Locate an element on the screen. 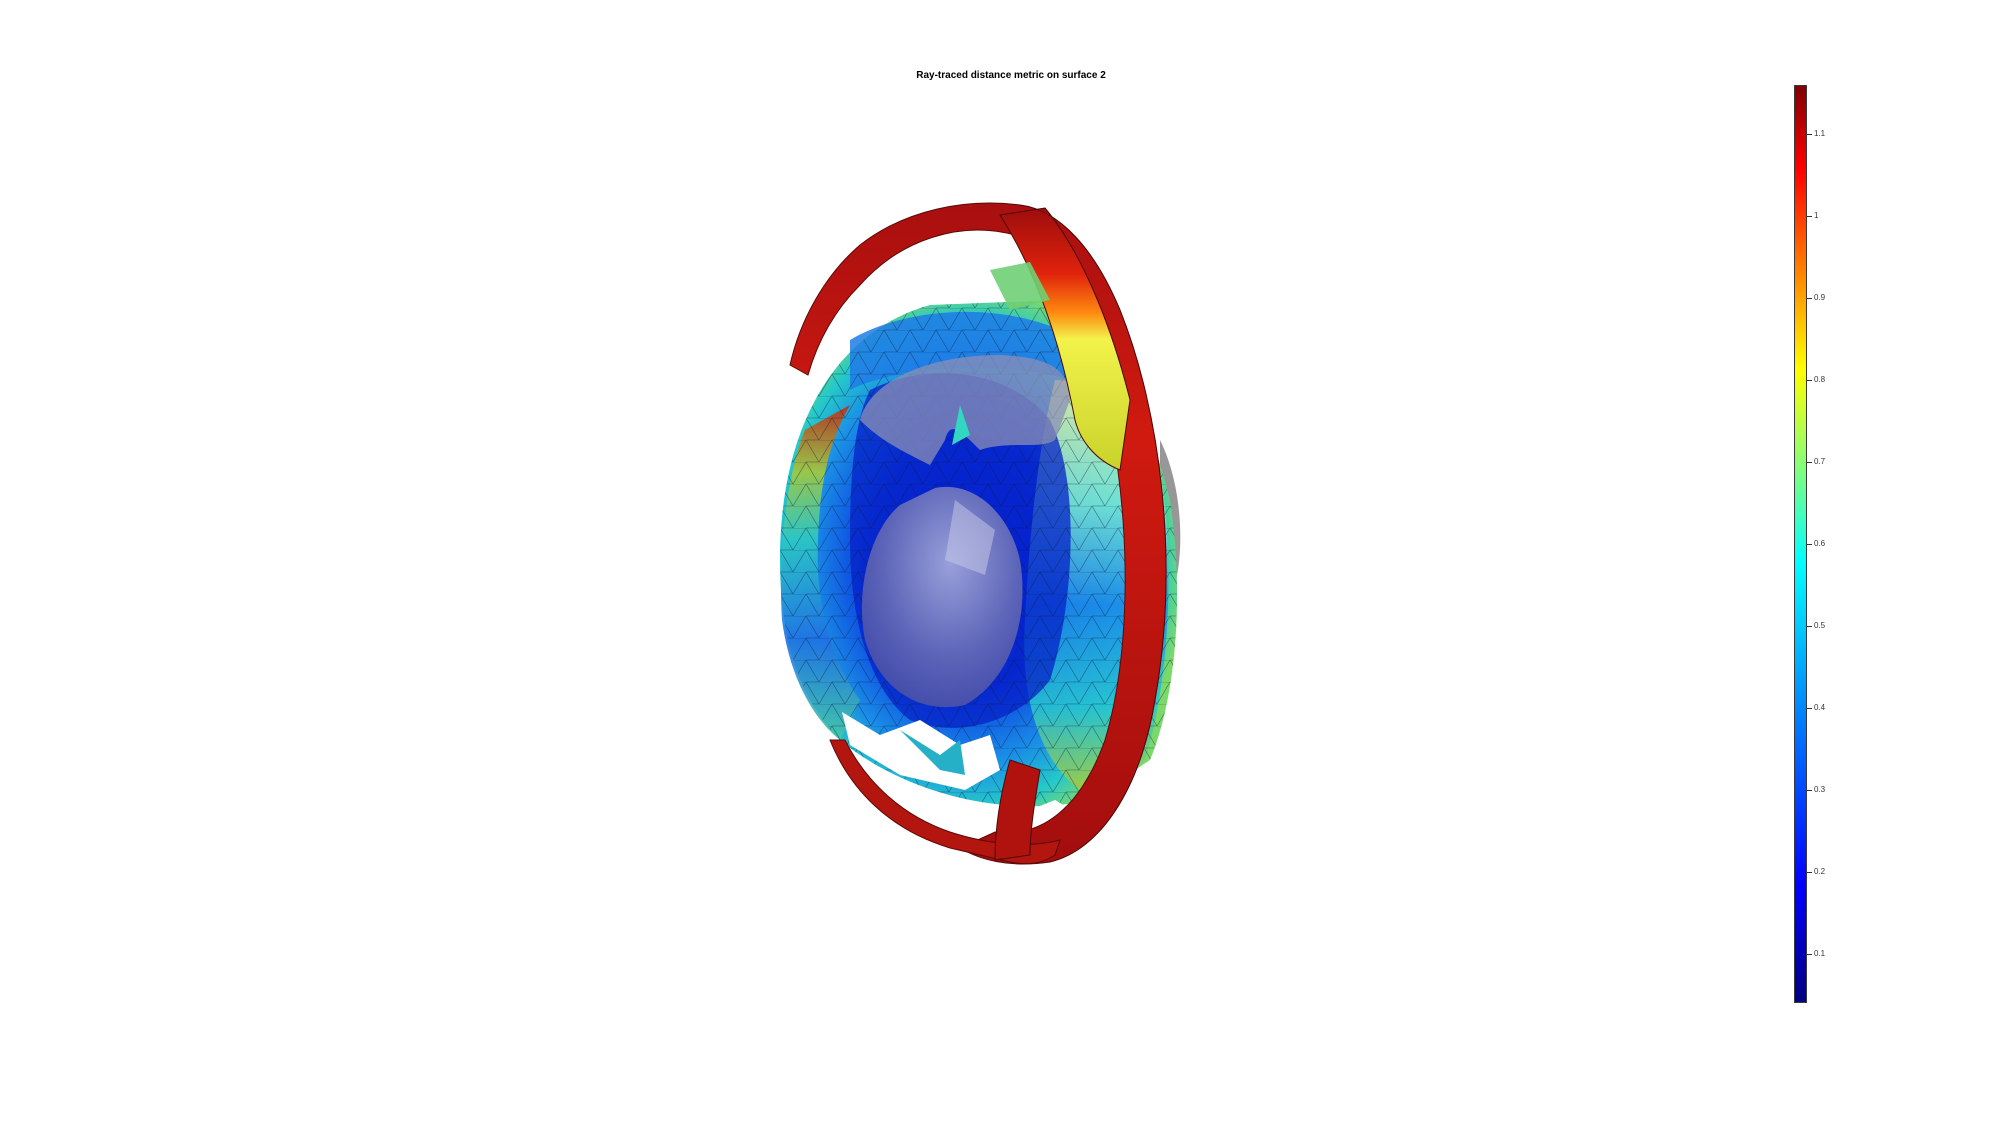 The image size is (2000, 1121). colorbar: 1.1 1 0.9 0.8 0.7 0.6 0.5 0.4 0.3 0.2 0.1 is located at coordinates (1824, 544).